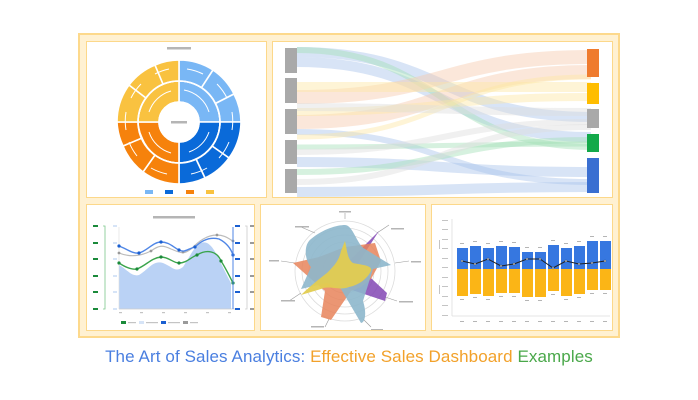 Image resolution: width=698 pixels, height=400 pixels. Describe the element at coordinates (555, 356) in the screenshot. I see `caption-part-3: Examples` at that location.